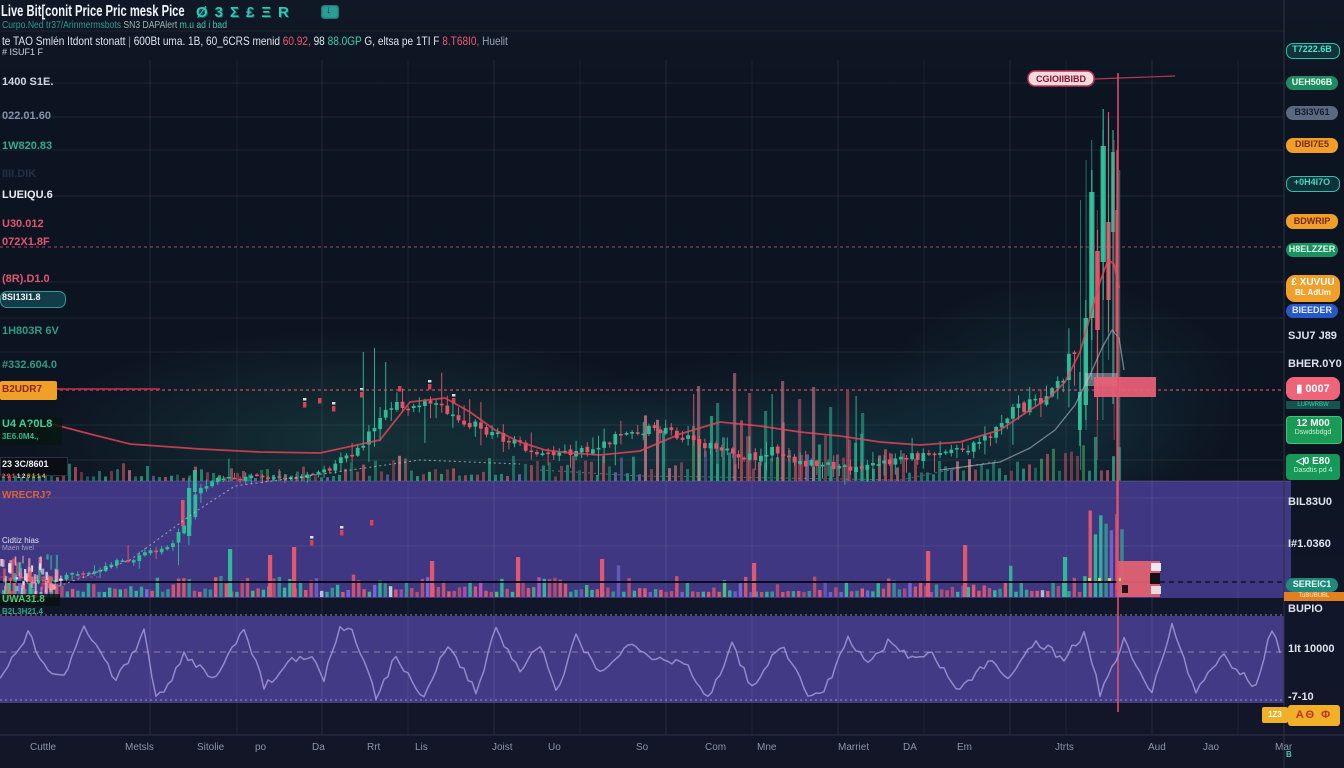  Describe the element at coordinates (1061, 79) in the screenshot. I see `svg-text: CGIOIIBIBD` at that location.